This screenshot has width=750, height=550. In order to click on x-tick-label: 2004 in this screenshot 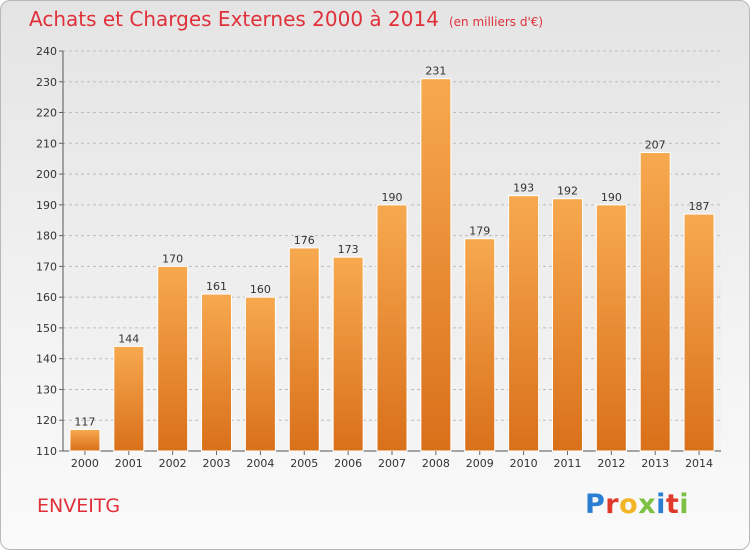, I will do `click(260, 463)`.